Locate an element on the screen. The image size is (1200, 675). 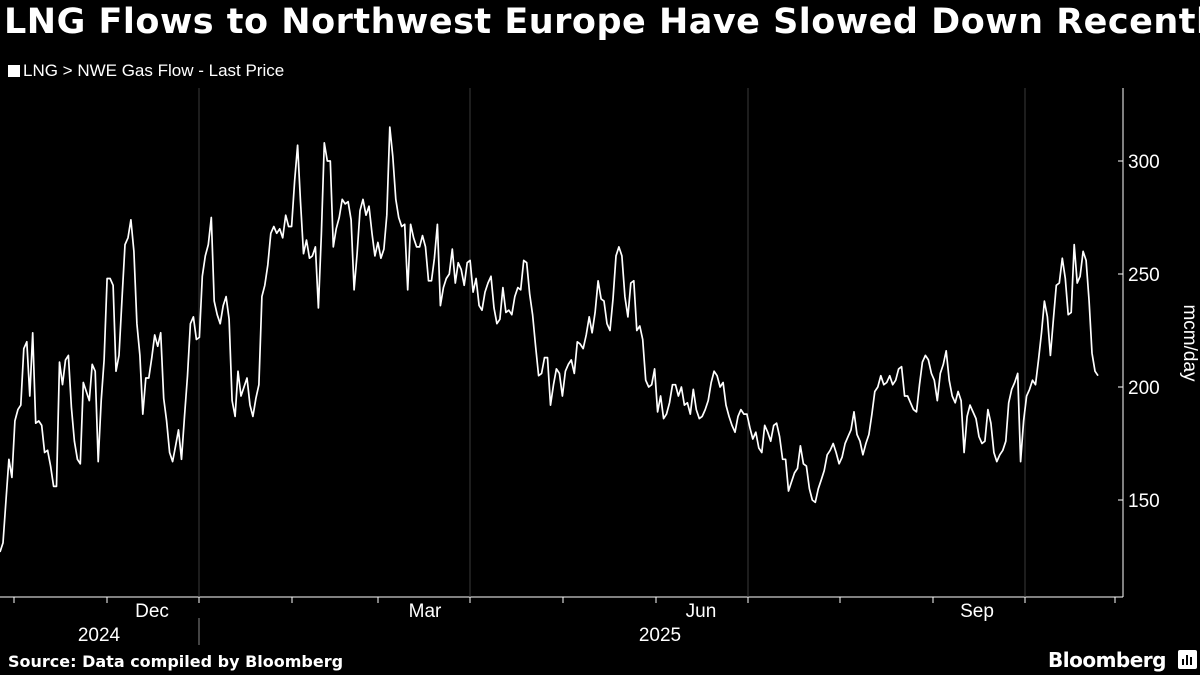
legend-swatch is located at coordinates (14, 71).